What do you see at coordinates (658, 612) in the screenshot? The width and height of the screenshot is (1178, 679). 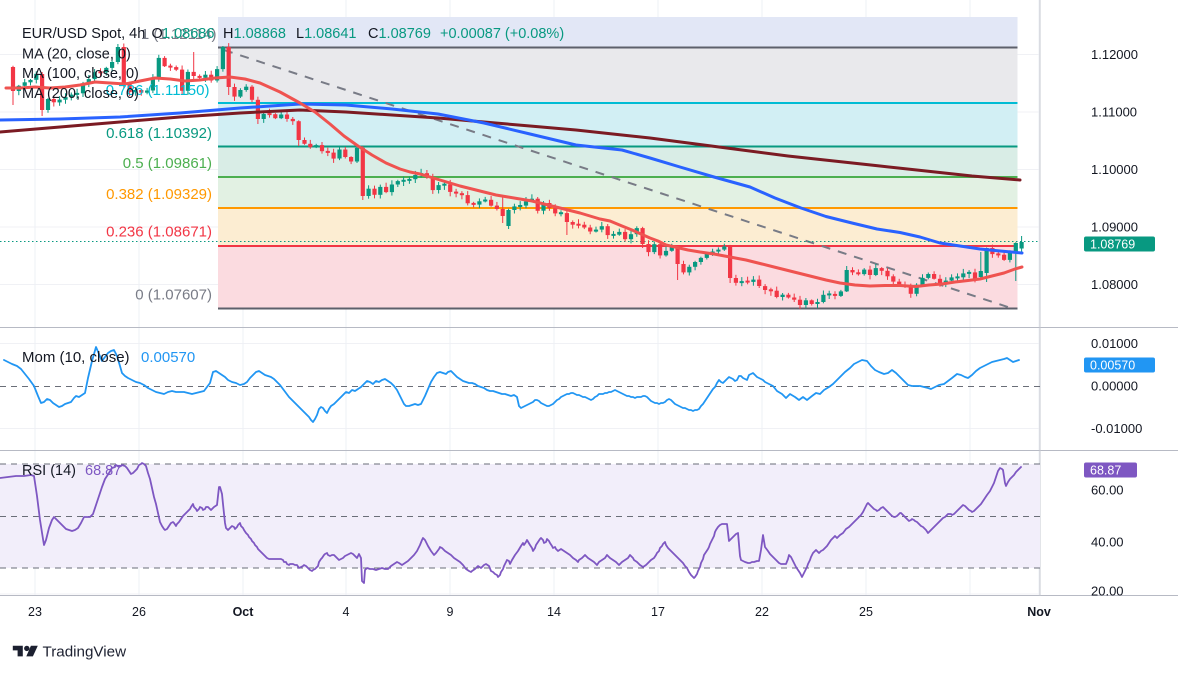 I see `svg-text: 17` at bounding box center [658, 612].